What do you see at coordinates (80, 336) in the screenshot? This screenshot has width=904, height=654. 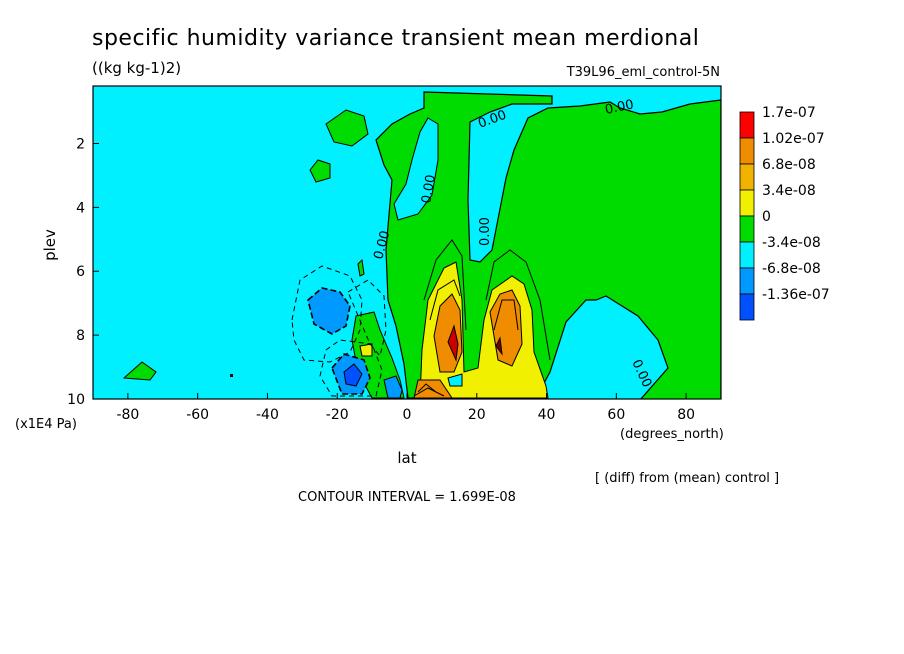 I see `y-tick-label: 8` at bounding box center [80, 336].